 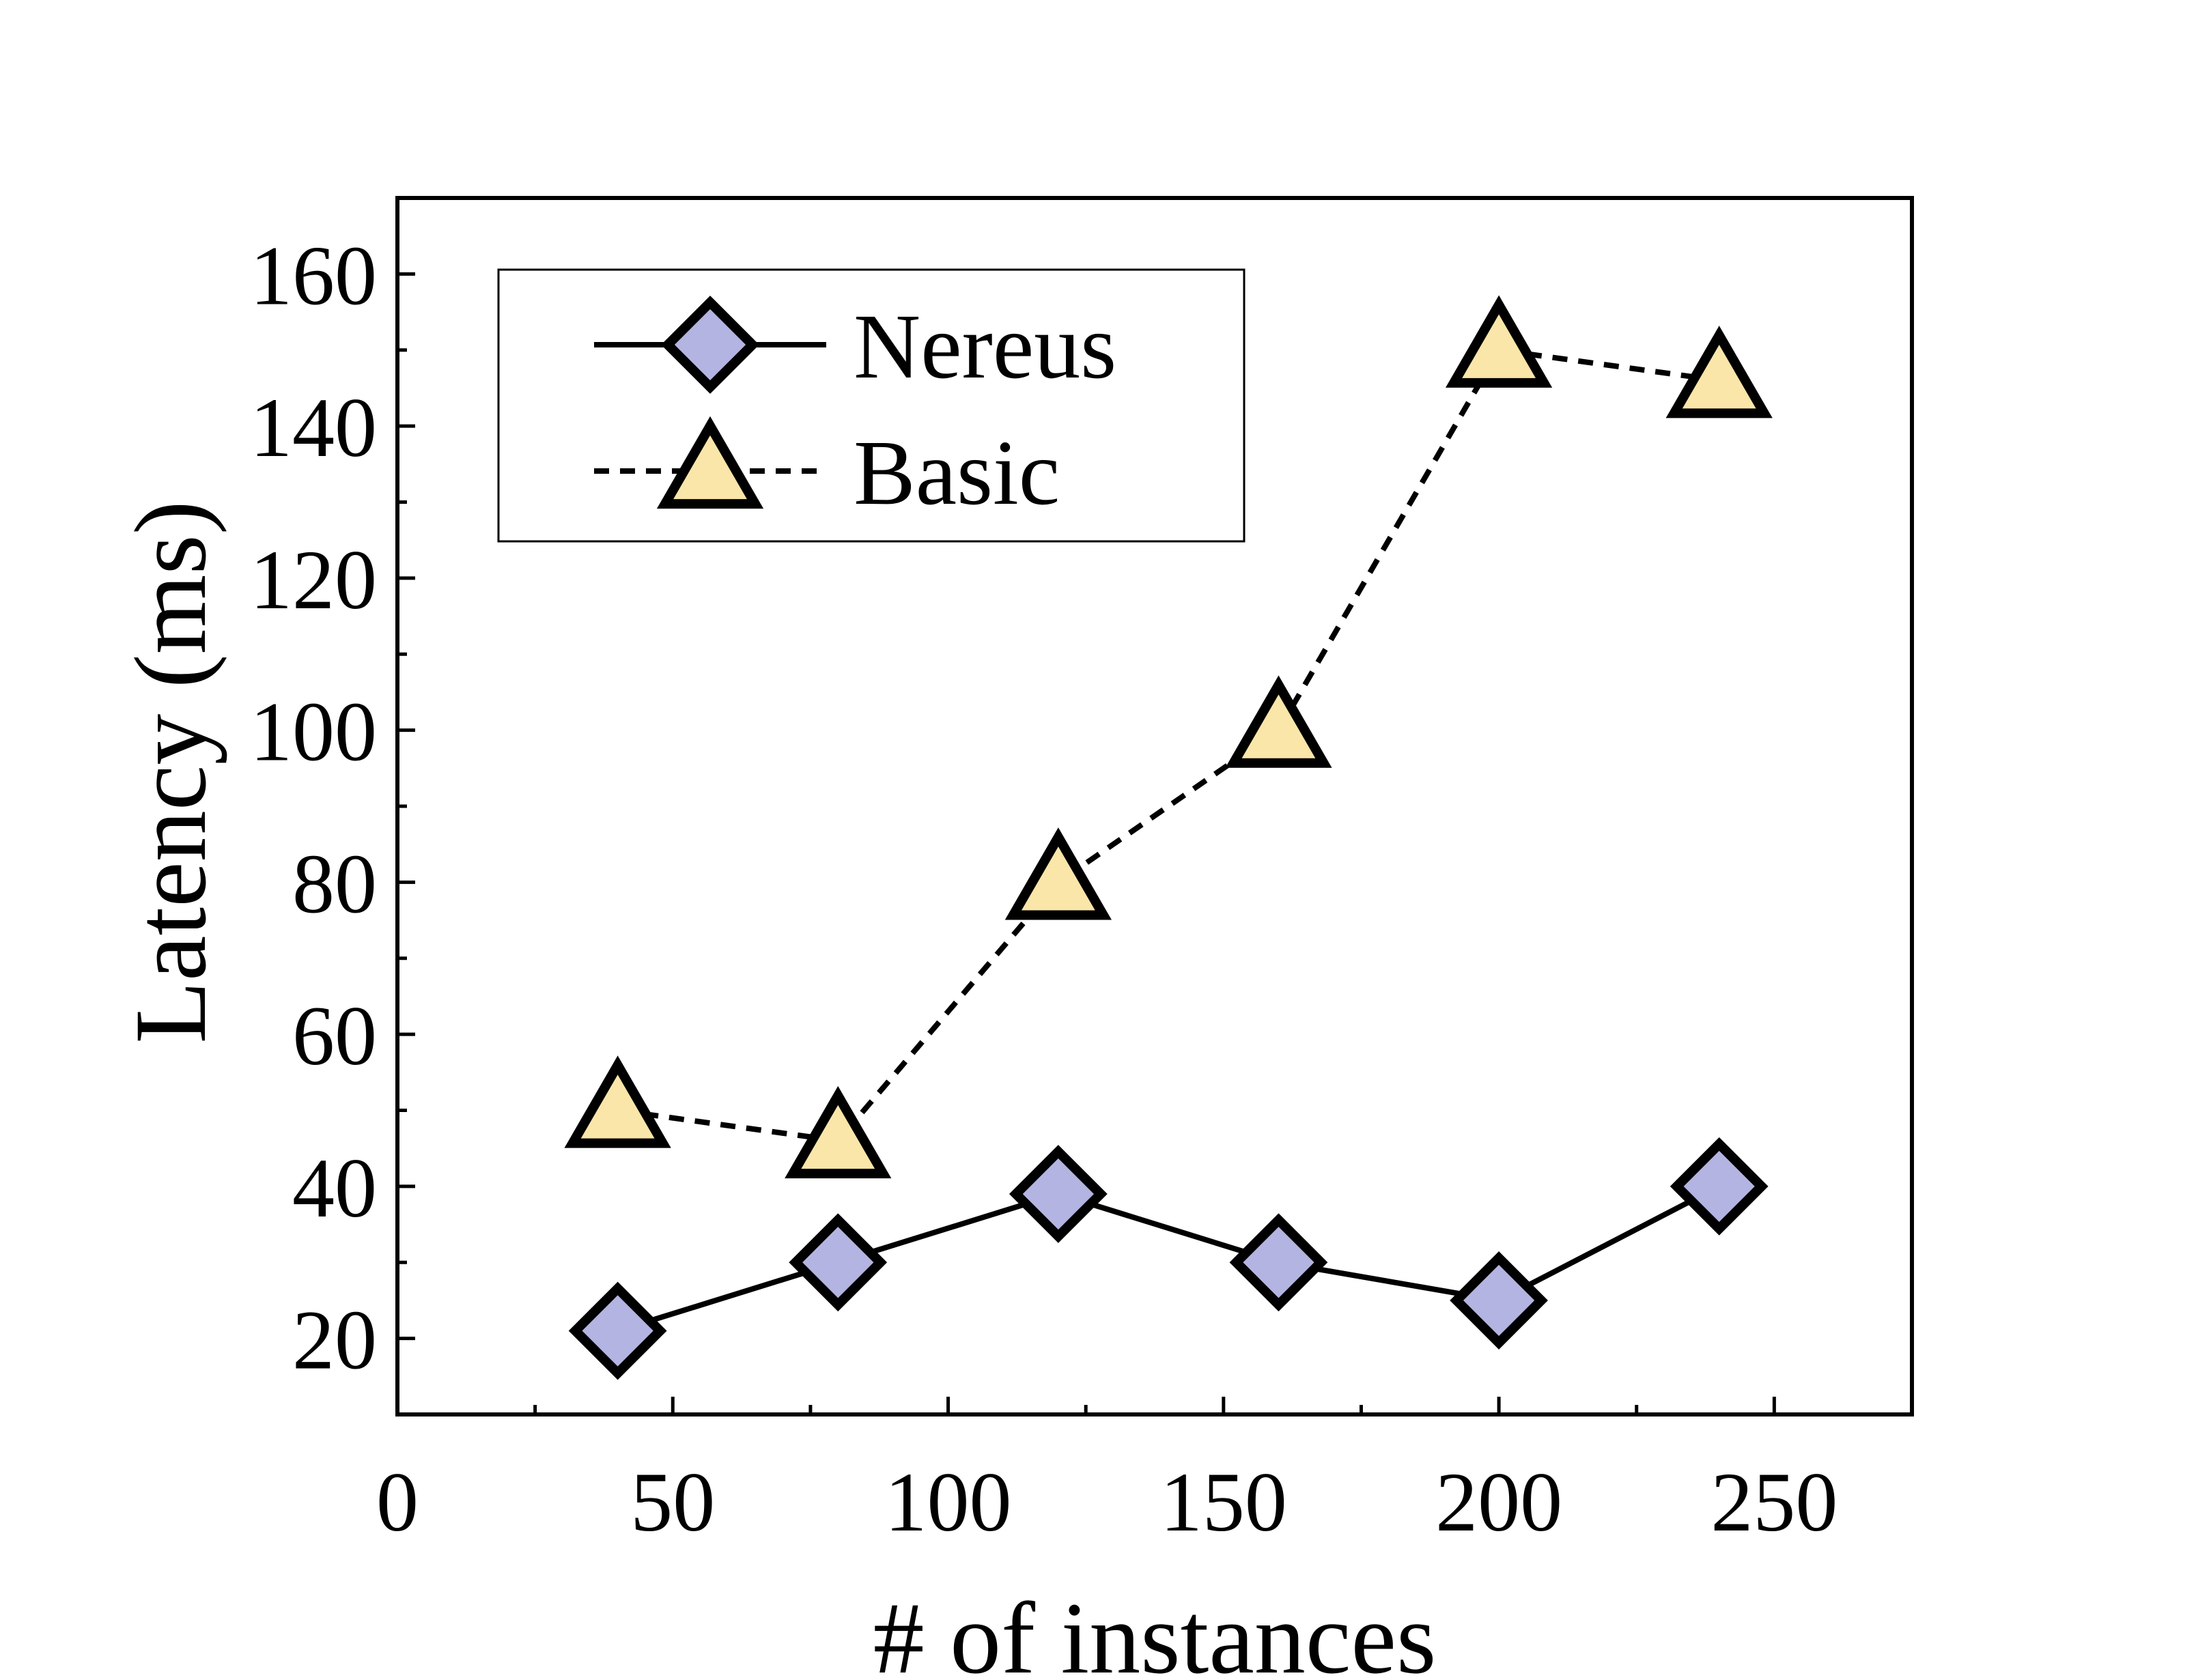 What do you see at coordinates (1224, 1502) in the screenshot?
I see `x-tick-label: 150` at bounding box center [1224, 1502].